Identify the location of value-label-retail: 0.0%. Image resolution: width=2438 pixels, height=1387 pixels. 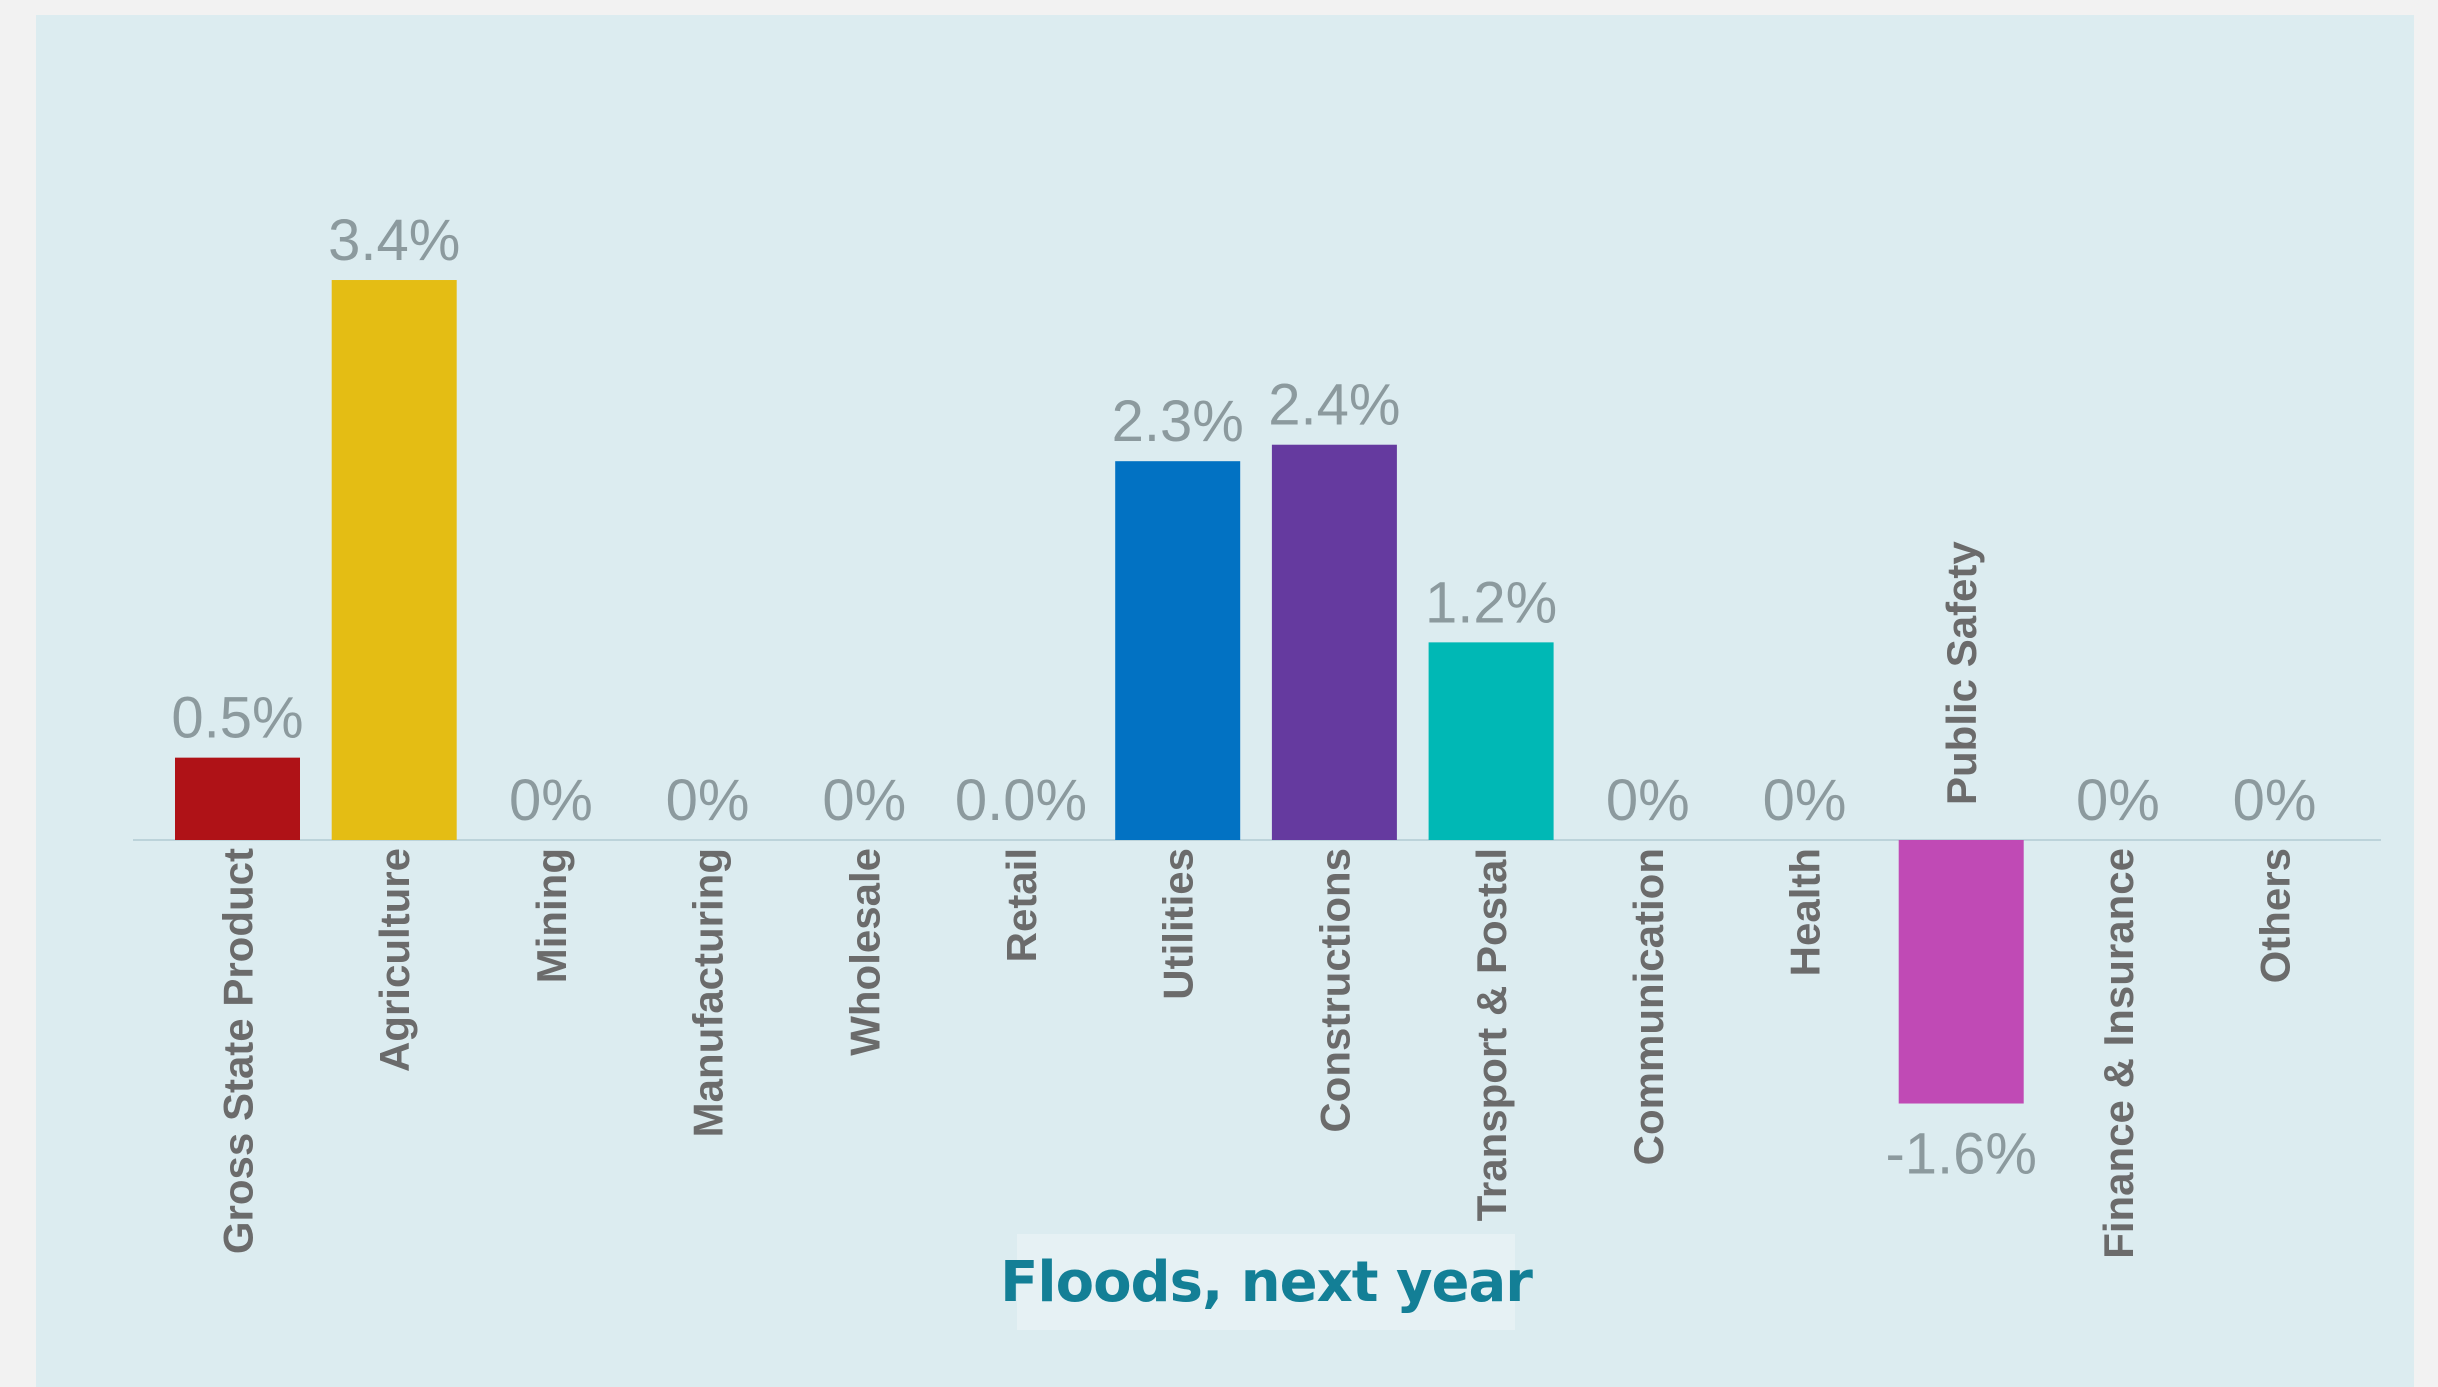
(1021, 800).